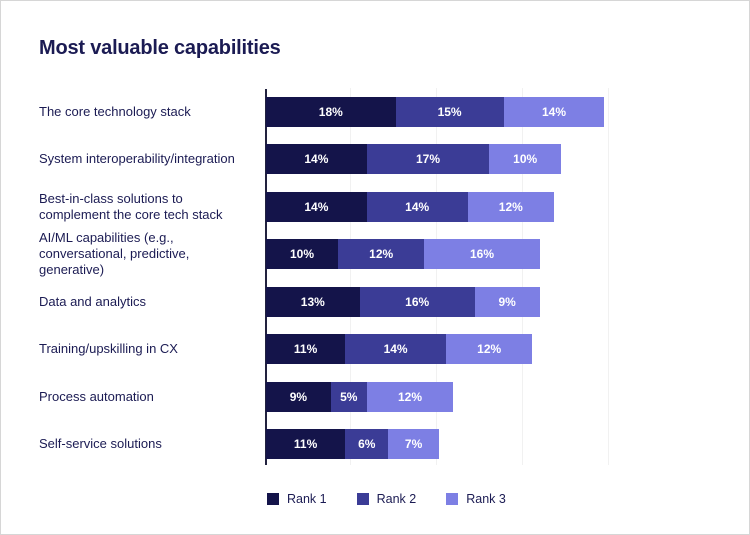 The width and height of the screenshot is (750, 535). I want to click on y-axis-line, so click(266, 277).